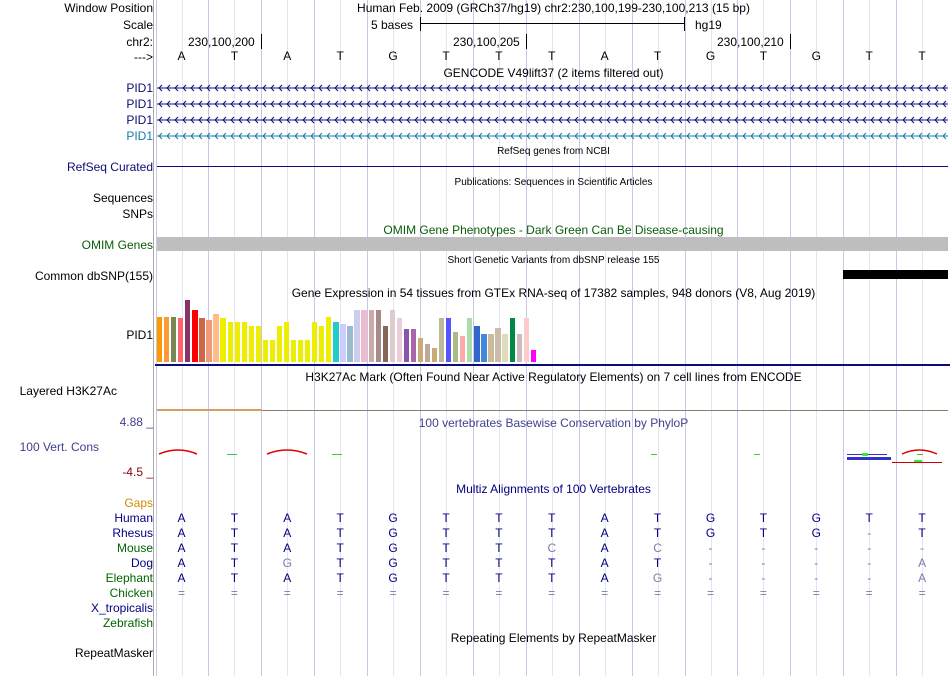  Describe the element at coordinates (139, 335) in the screenshot. I see `gtex-label: PID1` at that location.